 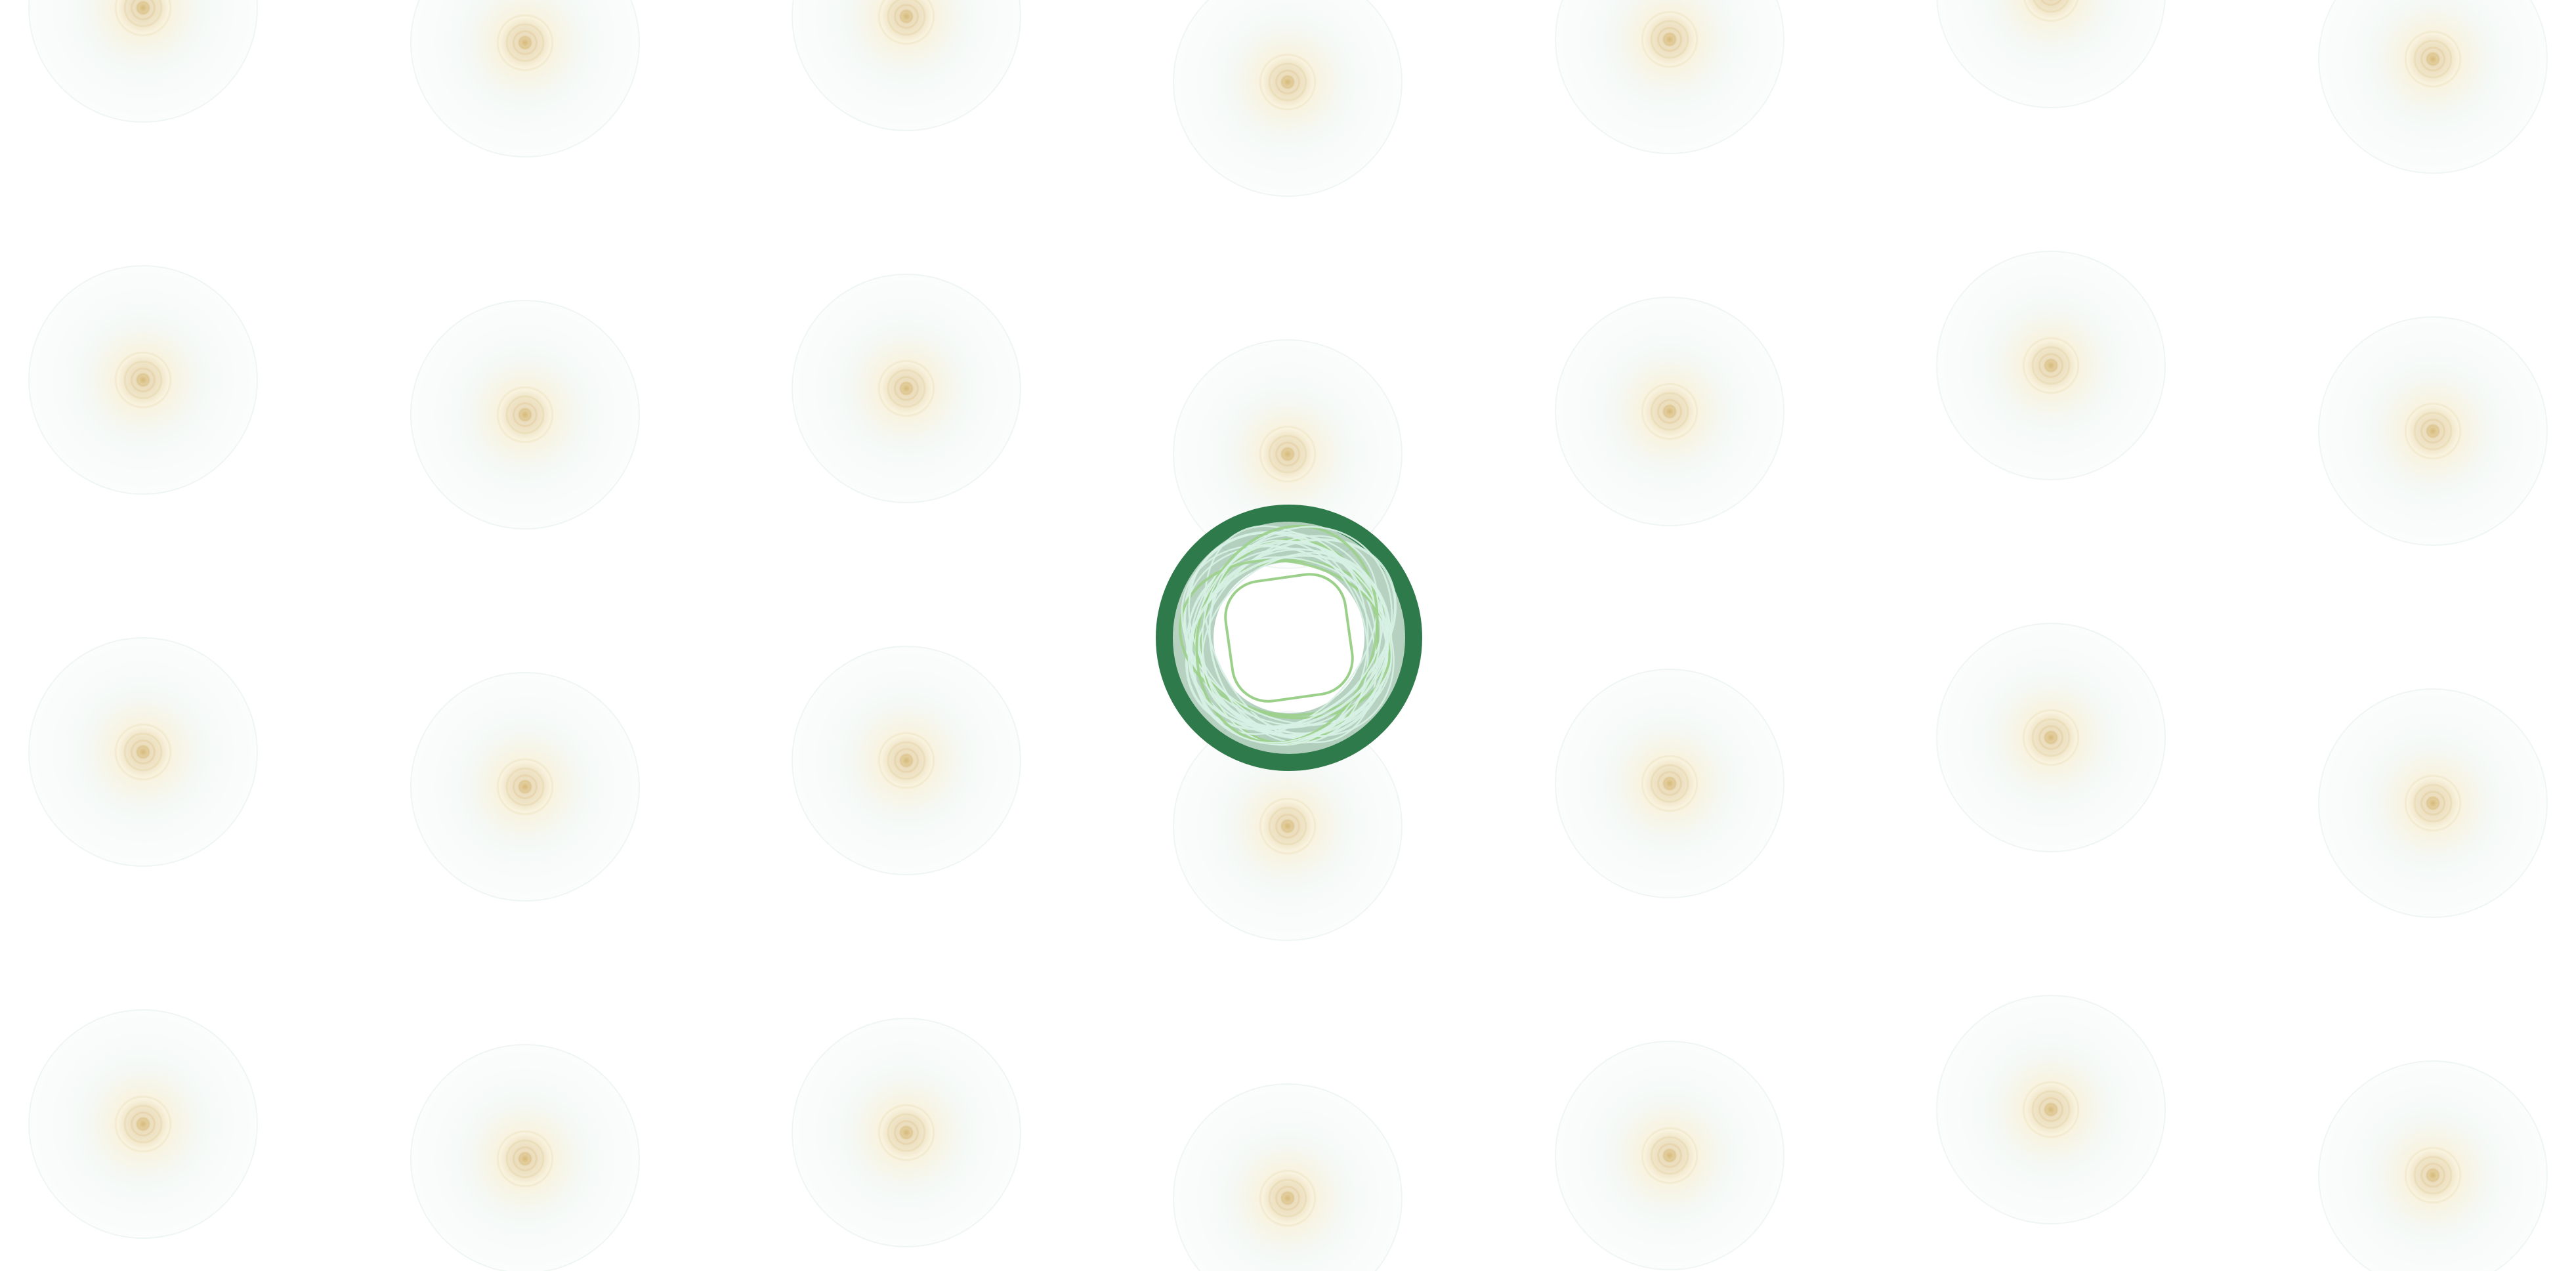 I want to click on spinner-outer-ring, so click(x=1289, y=638).